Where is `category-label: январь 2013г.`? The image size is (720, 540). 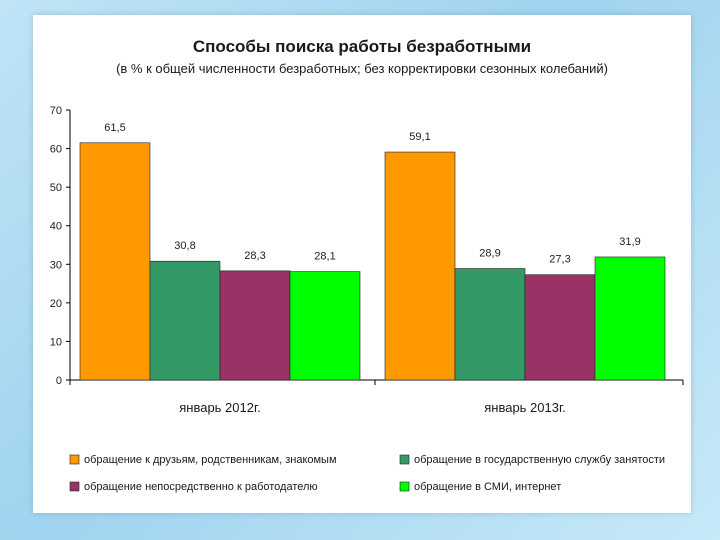
category-label: январь 2013г. is located at coordinates (525, 407).